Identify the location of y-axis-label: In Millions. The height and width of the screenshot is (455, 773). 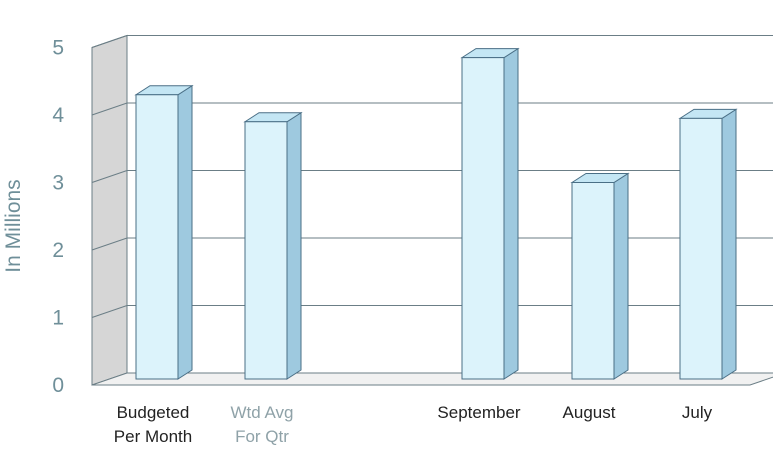
(13, 225).